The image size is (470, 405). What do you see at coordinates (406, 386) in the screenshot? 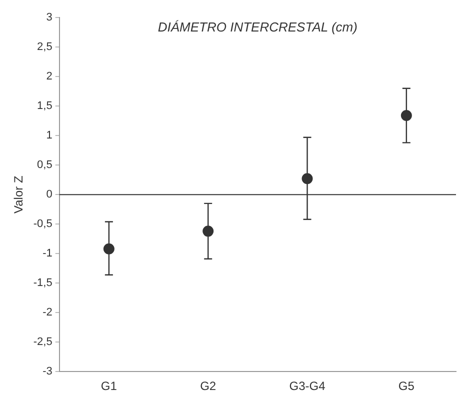
I see `x-tick-label: G5` at bounding box center [406, 386].